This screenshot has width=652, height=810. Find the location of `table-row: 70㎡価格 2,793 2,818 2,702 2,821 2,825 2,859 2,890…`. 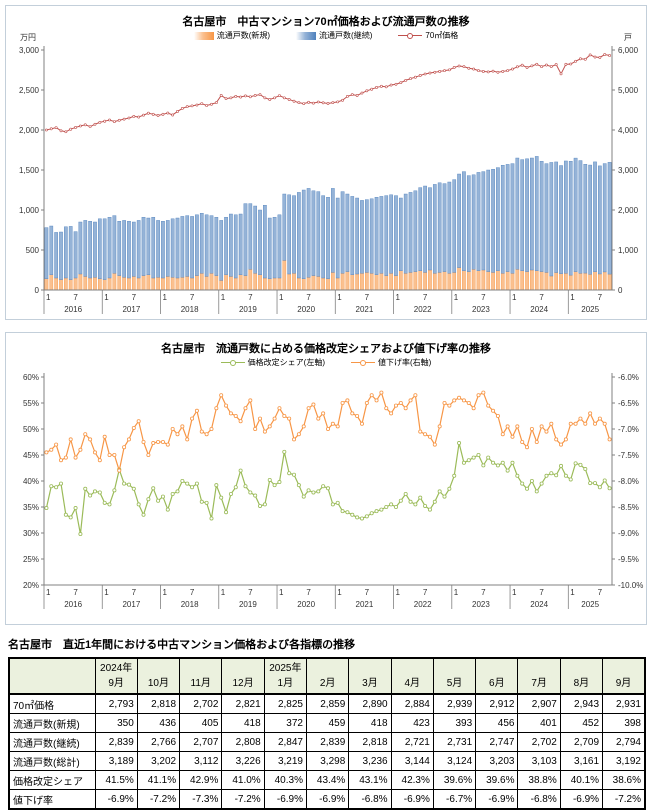

table-row: 70㎡価格 2,793 2,818 2,702 2,821 2,825 2,859 2,890… is located at coordinates (327, 703).